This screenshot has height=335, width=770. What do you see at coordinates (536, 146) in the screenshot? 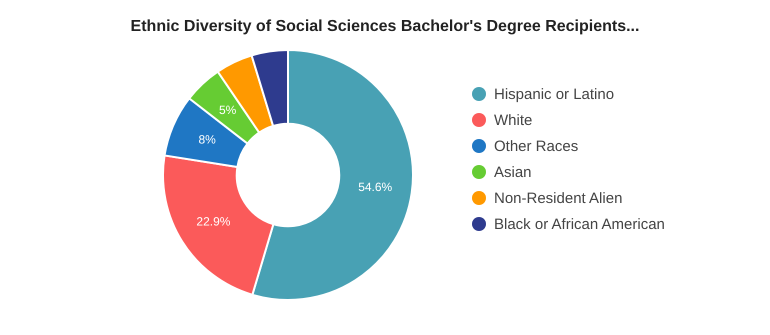
I see `legend-label: Other Races` at bounding box center [536, 146].